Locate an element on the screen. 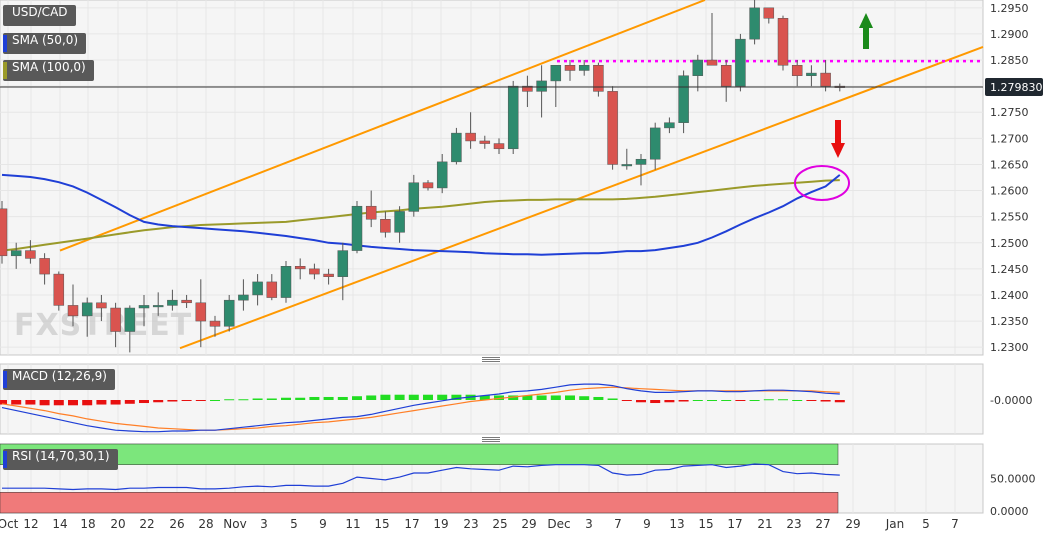 This screenshot has width=1060, height=537. price-tick-label: 1.2650 is located at coordinates (1009, 164).